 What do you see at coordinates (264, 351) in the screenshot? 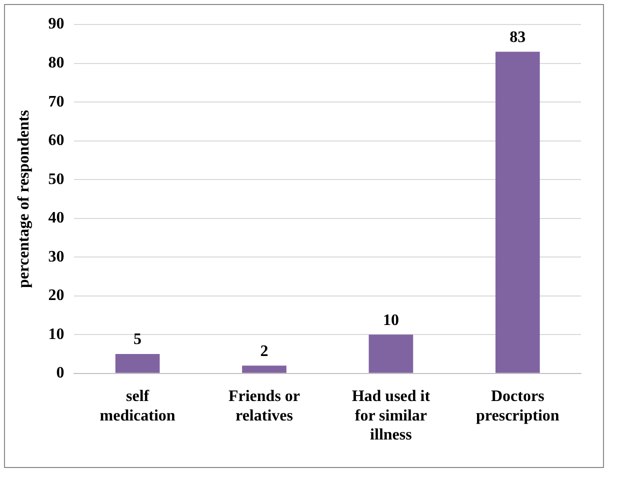
I see `data-label: 2` at bounding box center [264, 351].